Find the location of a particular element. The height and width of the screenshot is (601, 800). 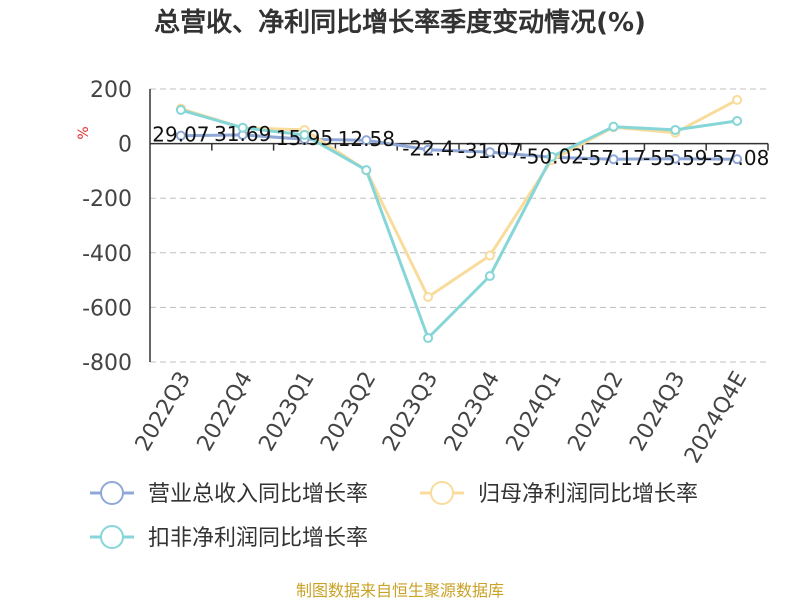

legend-label: 扣非净利润同比增长率 is located at coordinates (258, 538).